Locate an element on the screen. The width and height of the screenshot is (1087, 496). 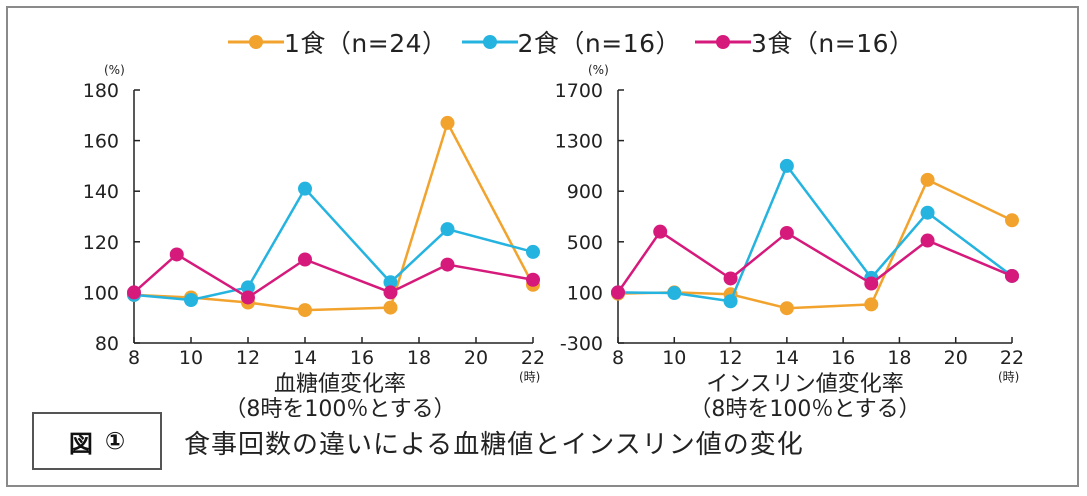
figure-label: 図 is located at coordinates (80, 443).